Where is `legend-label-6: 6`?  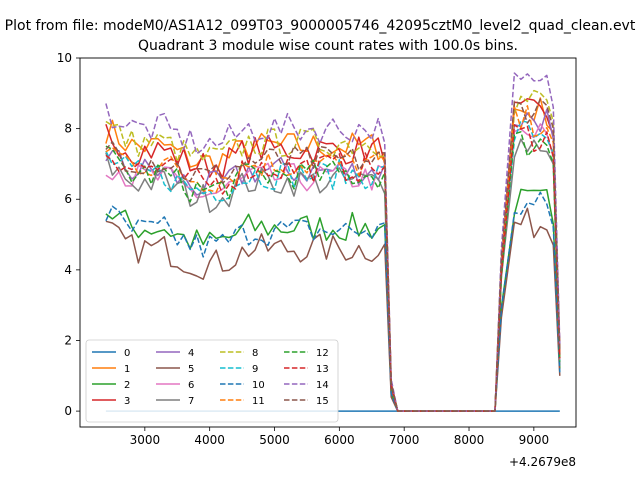
legend-label-6: 6 is located at coordinates (191, 385).